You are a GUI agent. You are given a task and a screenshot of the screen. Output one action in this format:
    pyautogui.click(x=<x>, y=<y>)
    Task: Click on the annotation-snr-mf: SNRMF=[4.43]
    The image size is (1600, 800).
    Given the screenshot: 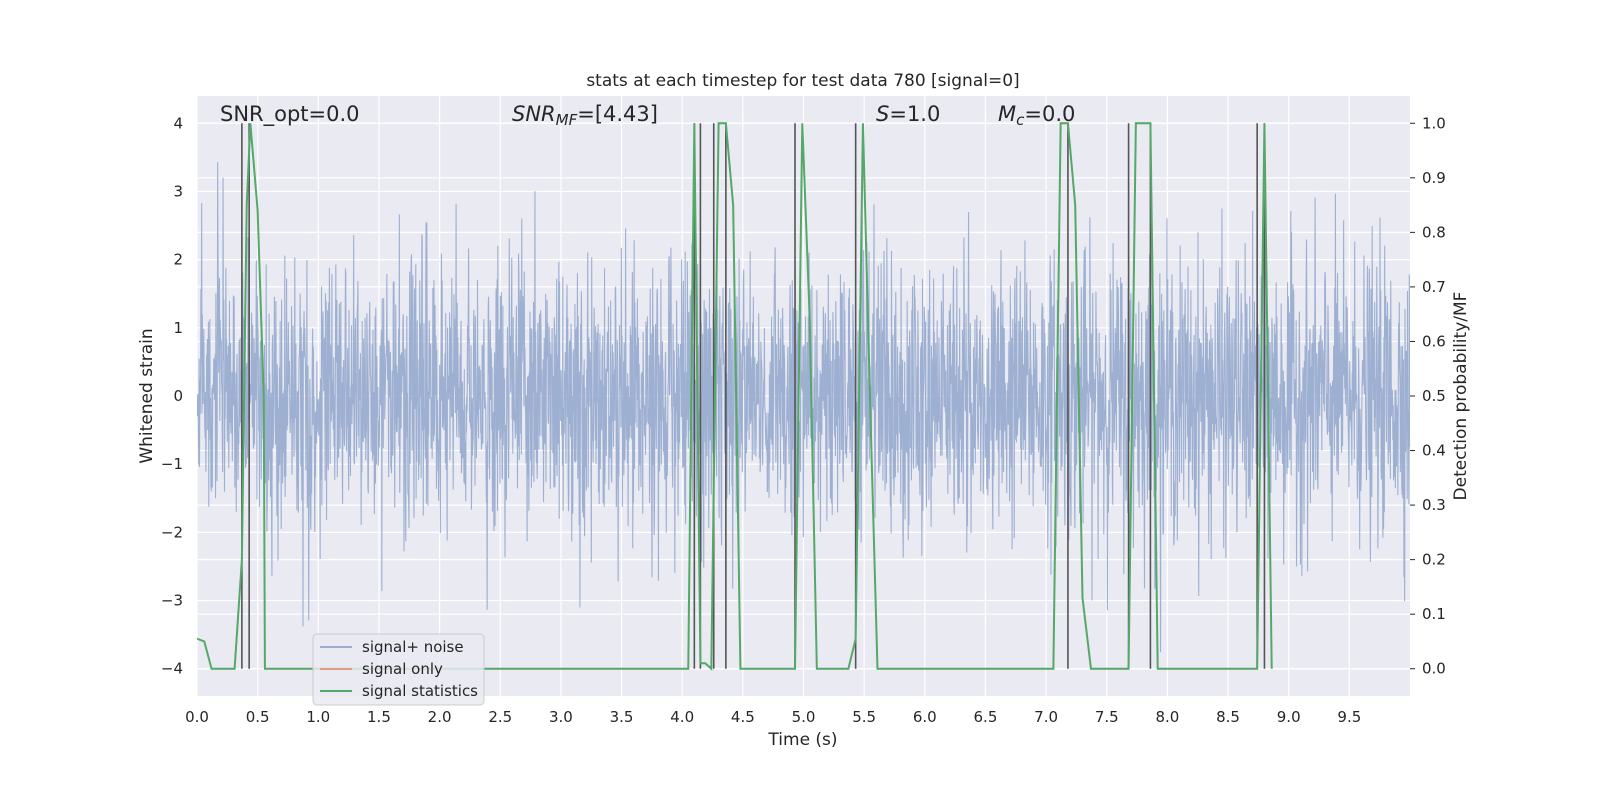 What is the action you would take?
    pyautogui.click(x=585, y=115)
    